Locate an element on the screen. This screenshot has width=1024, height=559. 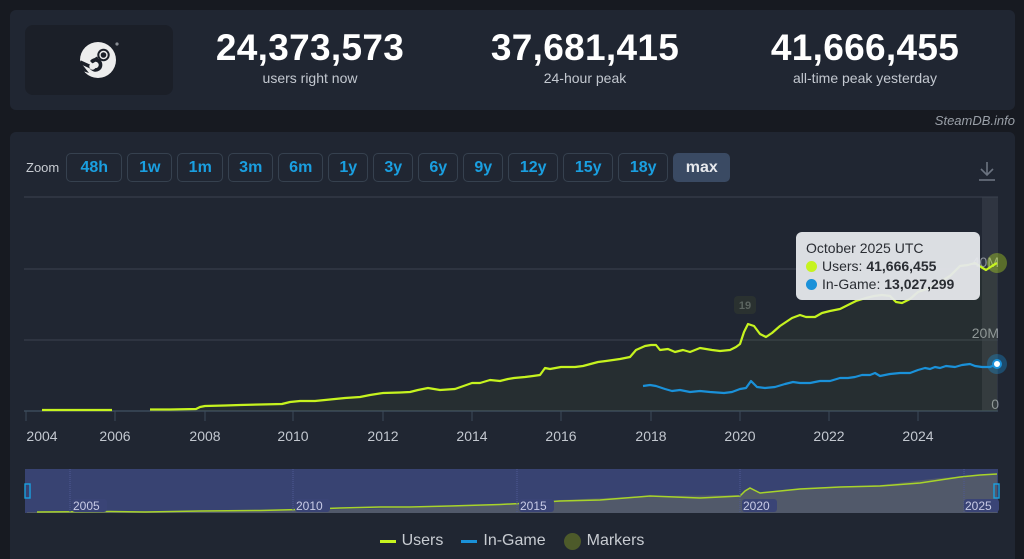
x-label: 2020 is located at coordinates (739, 436).